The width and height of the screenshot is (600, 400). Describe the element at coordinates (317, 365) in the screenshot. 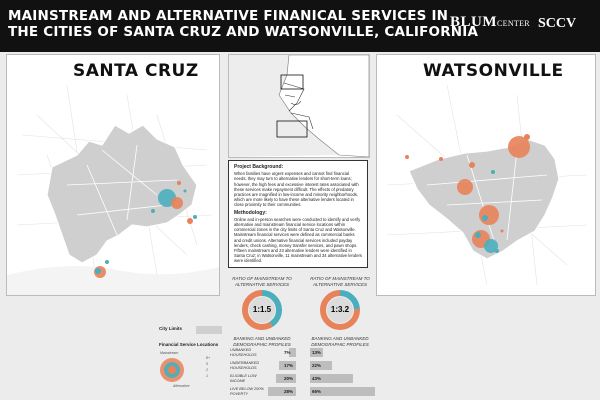

I see `watsonville-demographic-value: 22%` at that location.